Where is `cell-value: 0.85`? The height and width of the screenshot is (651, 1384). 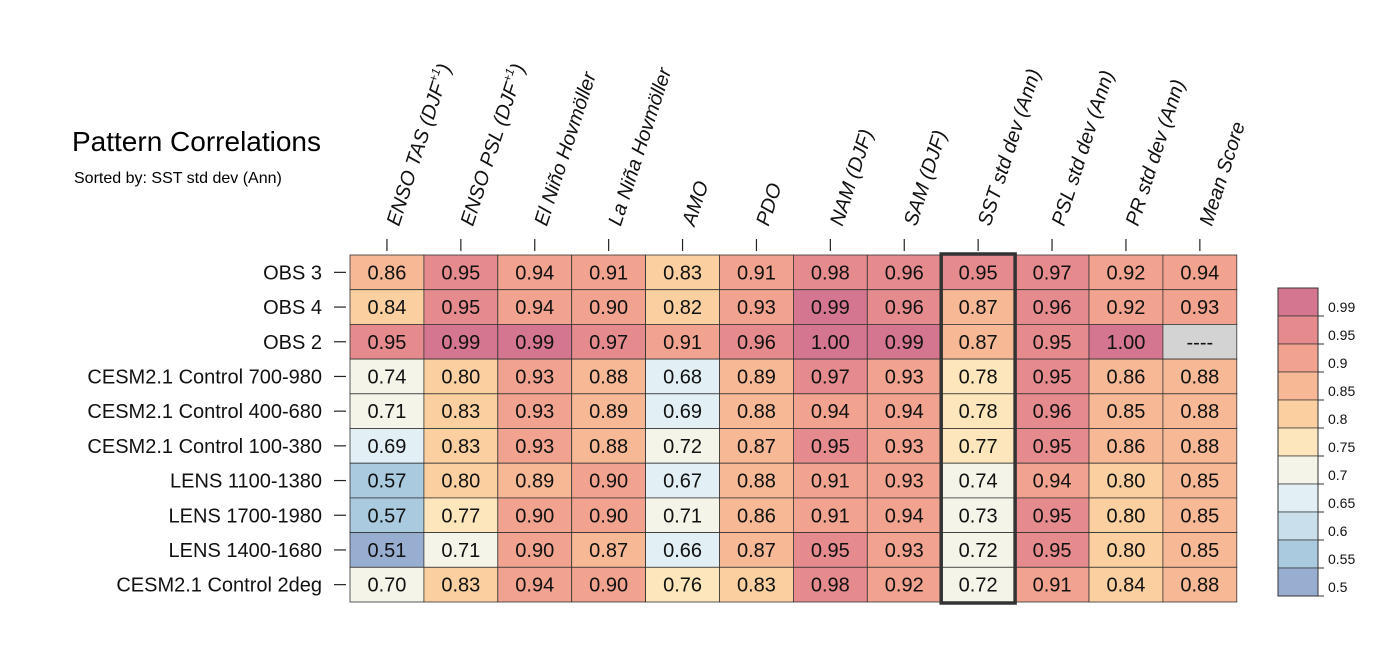
cell-value: 0.85 is located at coordinates (1199, 516).